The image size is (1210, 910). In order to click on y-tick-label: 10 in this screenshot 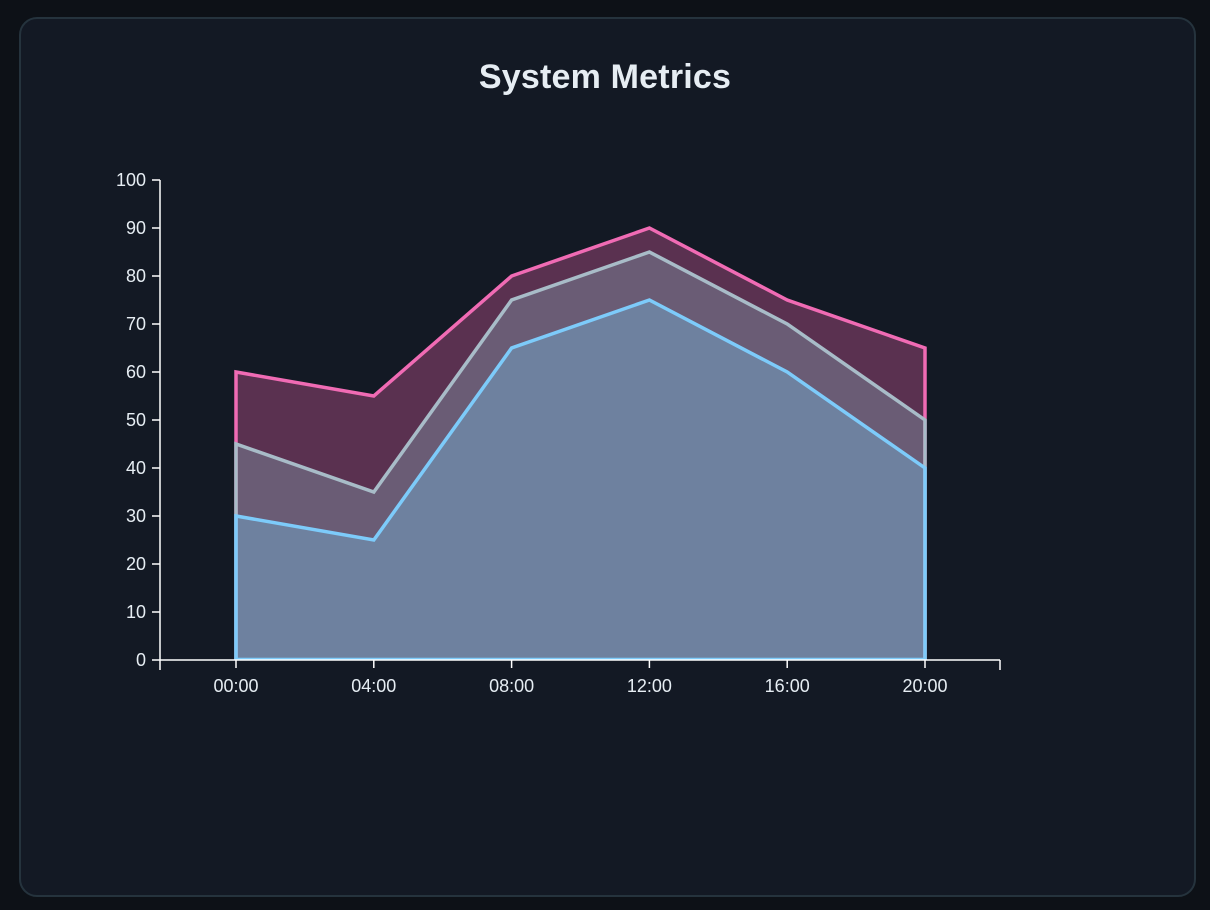, I will do `click(136, 612)`.